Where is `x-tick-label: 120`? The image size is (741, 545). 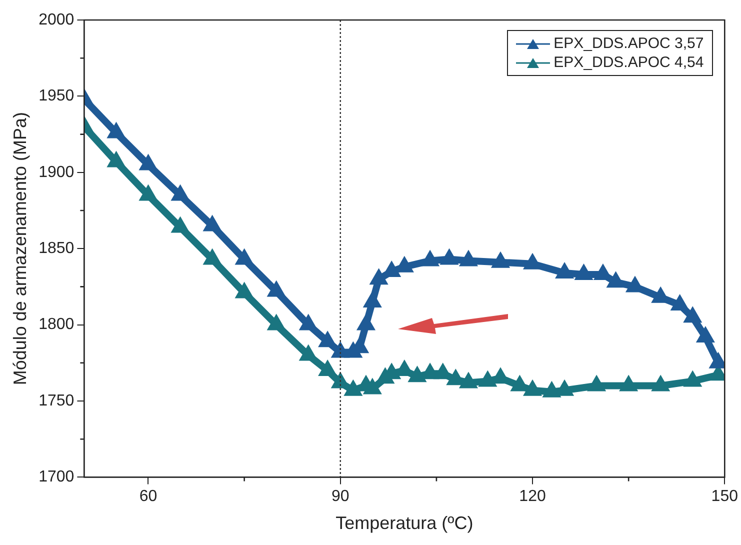 x-tick-label: 120 is located at coordinates (532, 497).